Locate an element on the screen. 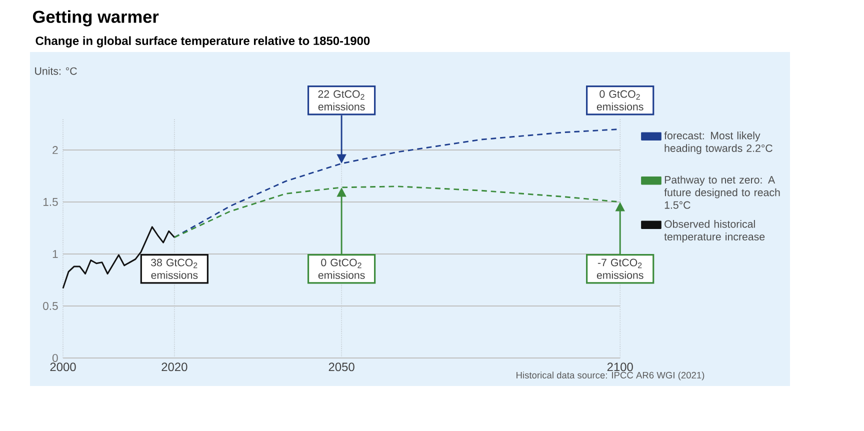 The width and height of the screenshot is (864, 431). annotation: -7 GtCO$_{2}$ emissions is located at coordinates (620, 268).